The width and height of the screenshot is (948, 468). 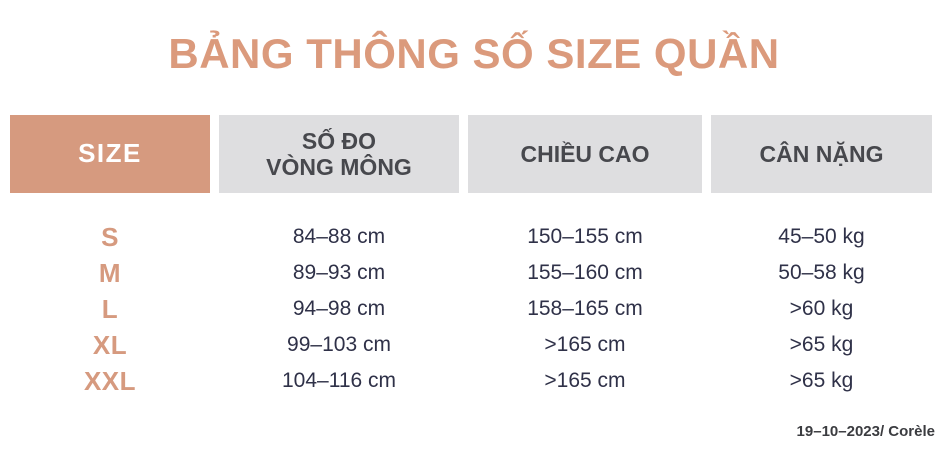 I want to click on row-s-height: 150–155 cm, so click(x=585, y=236).